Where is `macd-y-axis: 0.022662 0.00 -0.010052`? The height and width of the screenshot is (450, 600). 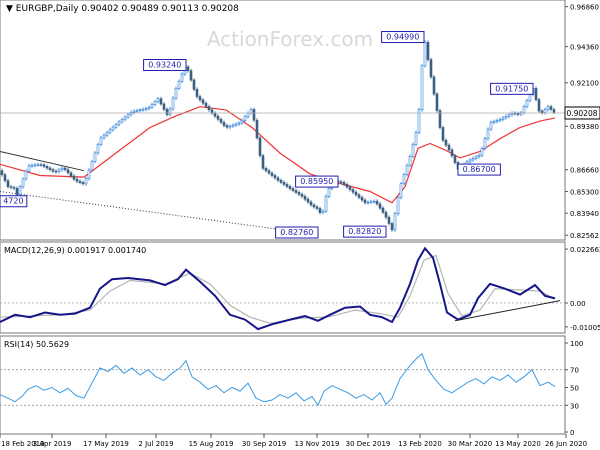
macd-y-axis: 0.022662 0.00 -0.010052 is located at coordinates (582, 287).